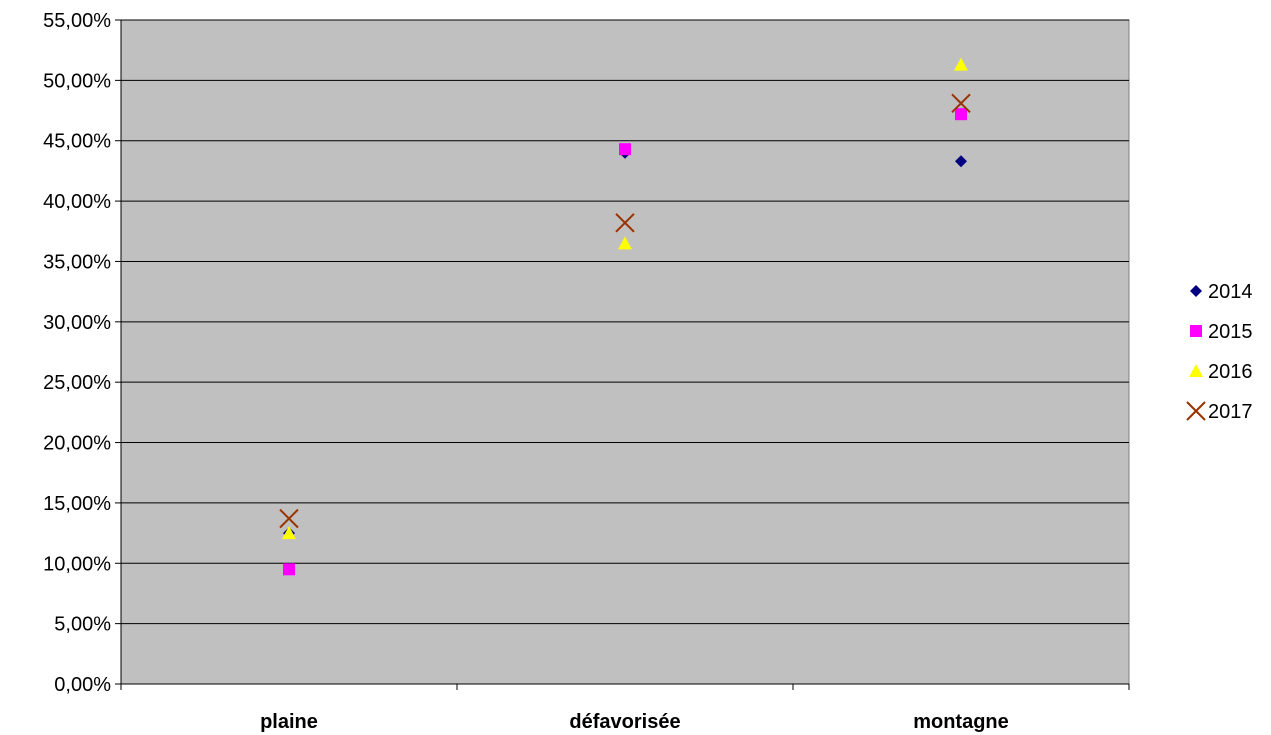 The height and width of the screenshot is (735, 1271). I want to click on legend-item-2015: 2015, so click(1221, 332).